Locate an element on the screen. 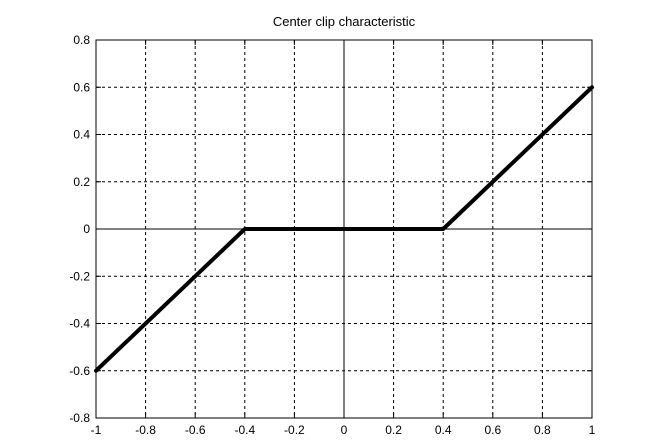 The image size is (651, 448). y-tick-label: 0.6 is located at coordinates (81, 87).